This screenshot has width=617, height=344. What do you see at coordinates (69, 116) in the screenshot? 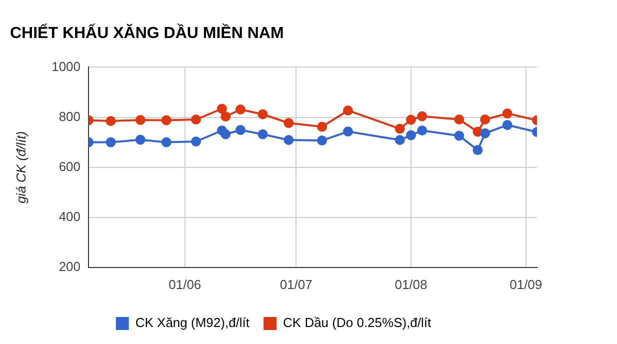
I see `y-tick-label: 800` at bounding box center [69, 116].